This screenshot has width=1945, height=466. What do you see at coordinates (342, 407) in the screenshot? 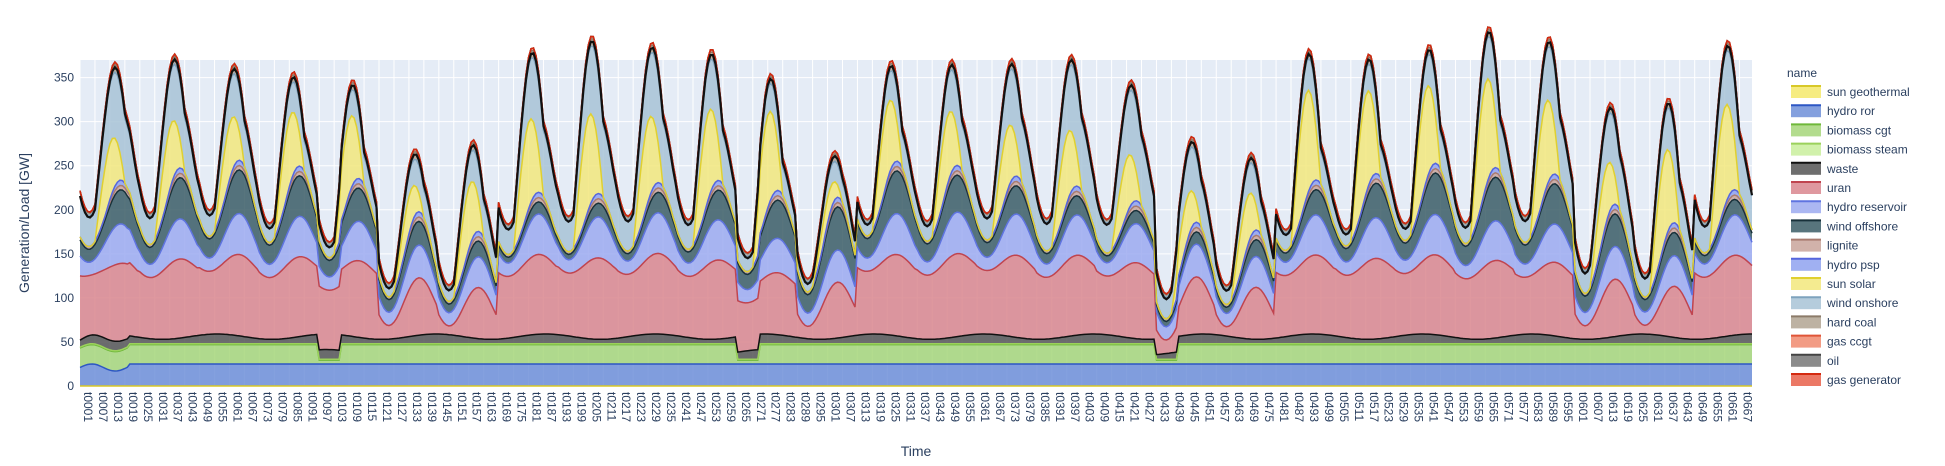
I see `x-tick-label: t0103` at bounding box center [342, 407].